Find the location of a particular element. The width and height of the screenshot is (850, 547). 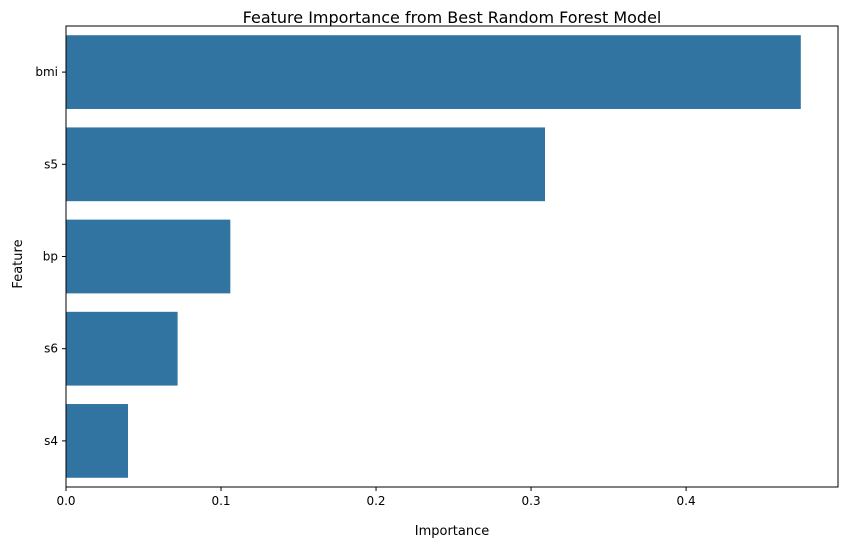

x-tick-label: 0.4 is located at coordinates (686, 501).